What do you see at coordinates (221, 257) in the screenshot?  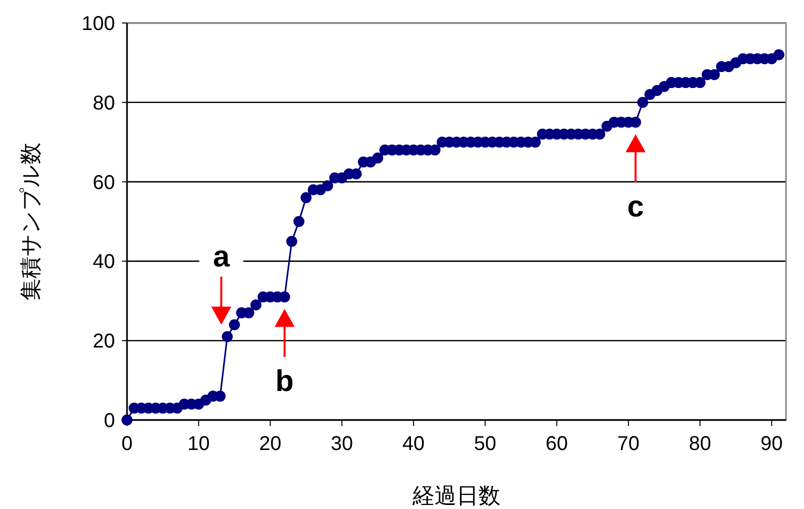 I see `annotation: a` at bounding box center [221, 257].